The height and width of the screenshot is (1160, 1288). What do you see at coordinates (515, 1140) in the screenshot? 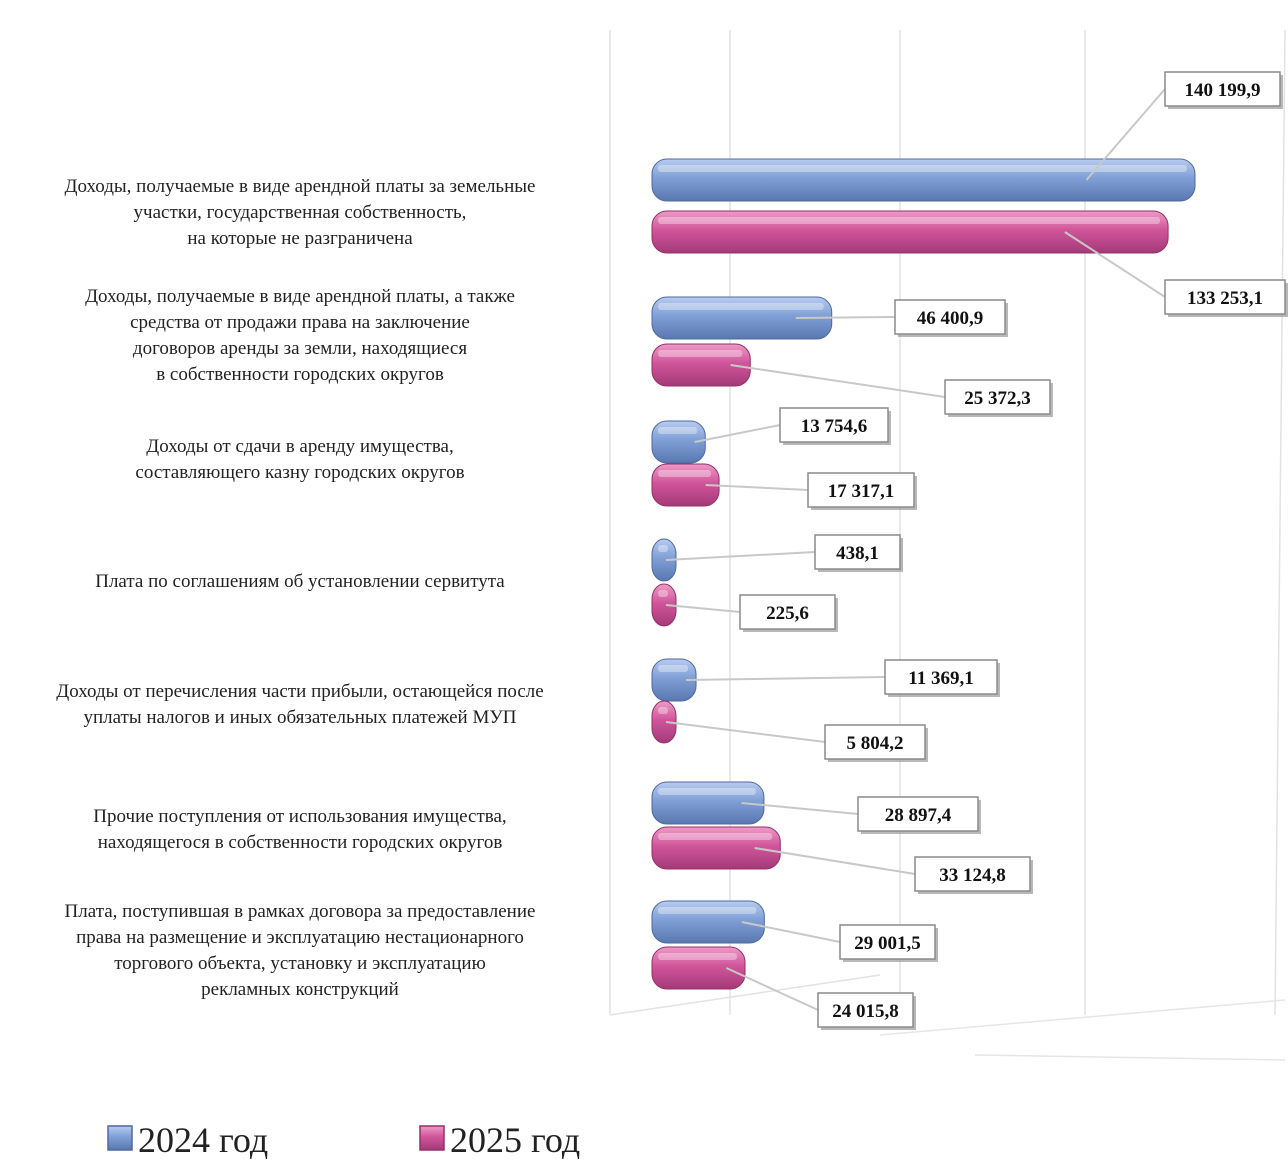
I see `legend-label: 2025 год` at bounding box center [515, 1140].